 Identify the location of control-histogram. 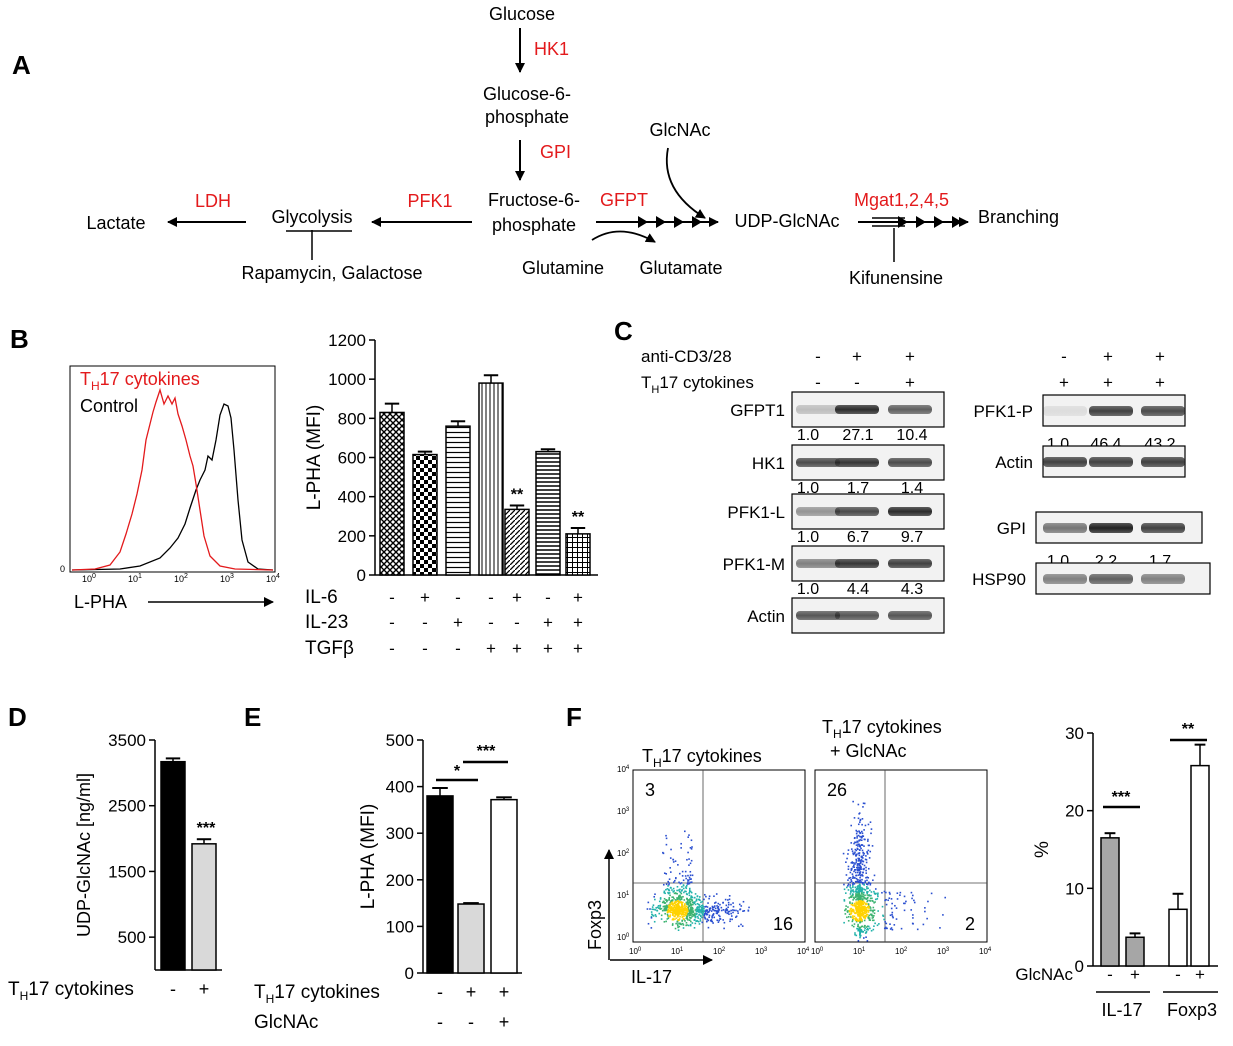
(172, 487).